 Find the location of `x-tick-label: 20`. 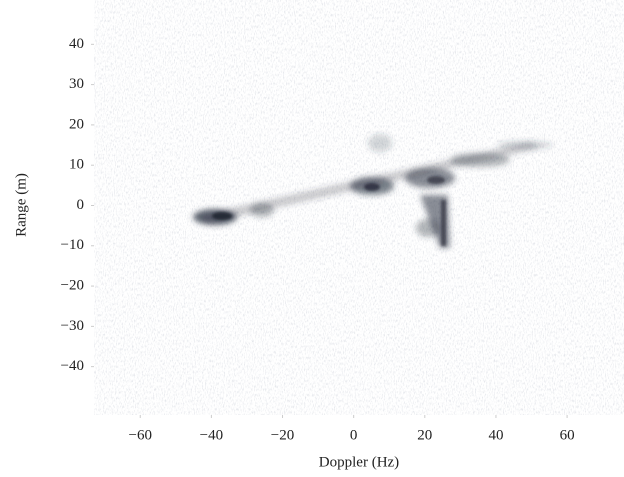

x-tick-label: 20 is located at coordinates (424, 435).